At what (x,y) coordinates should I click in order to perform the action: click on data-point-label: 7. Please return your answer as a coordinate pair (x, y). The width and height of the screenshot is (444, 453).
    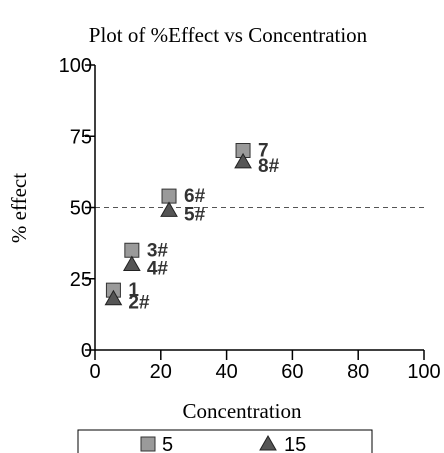
    Looking at the image, I should click on (263, 151).